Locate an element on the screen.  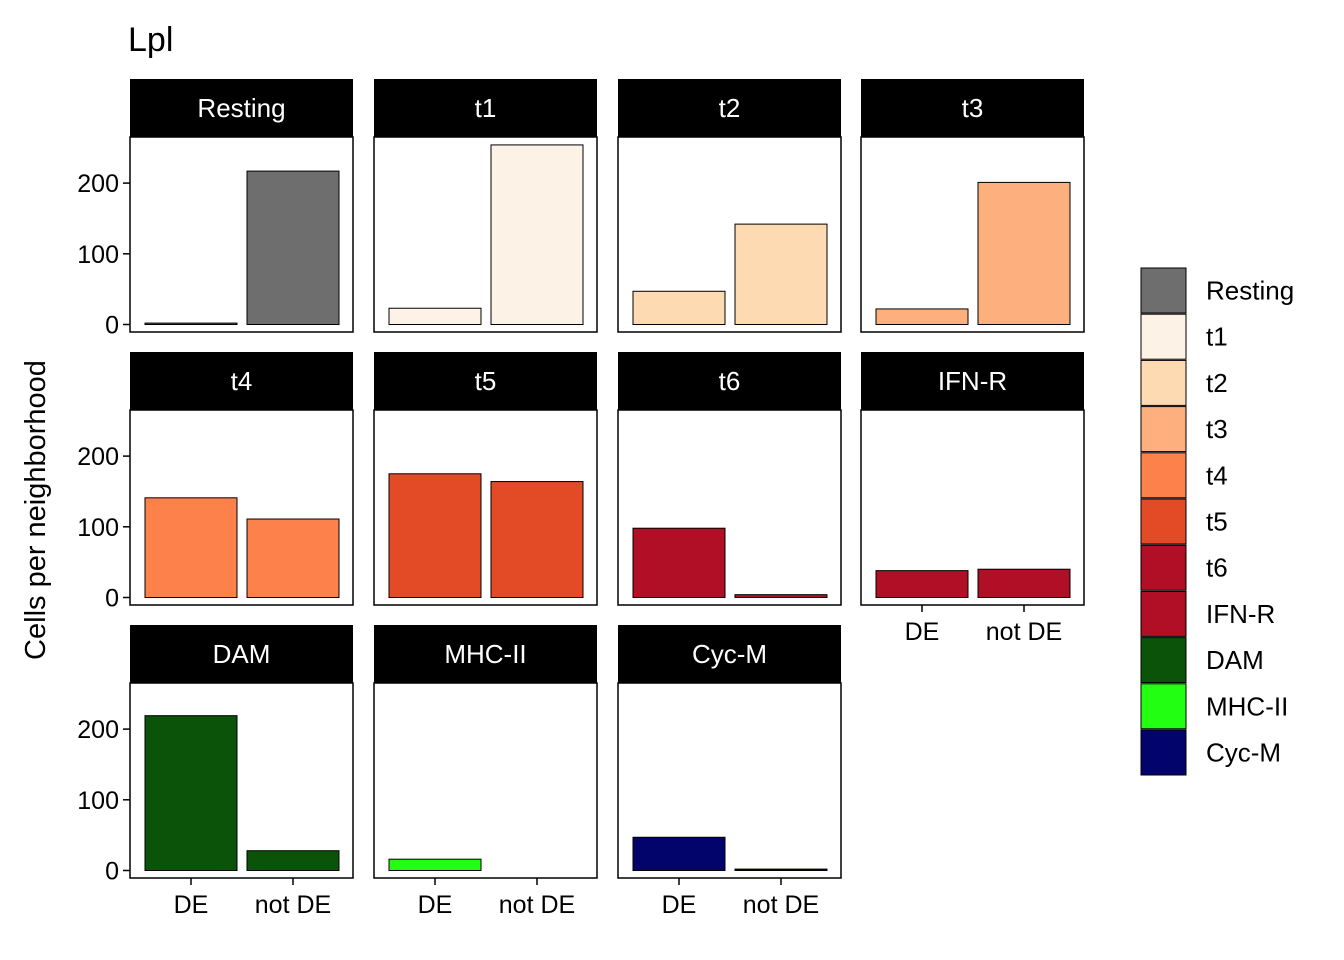
bar-cyc-m-de is located at coordinates (679, 853).